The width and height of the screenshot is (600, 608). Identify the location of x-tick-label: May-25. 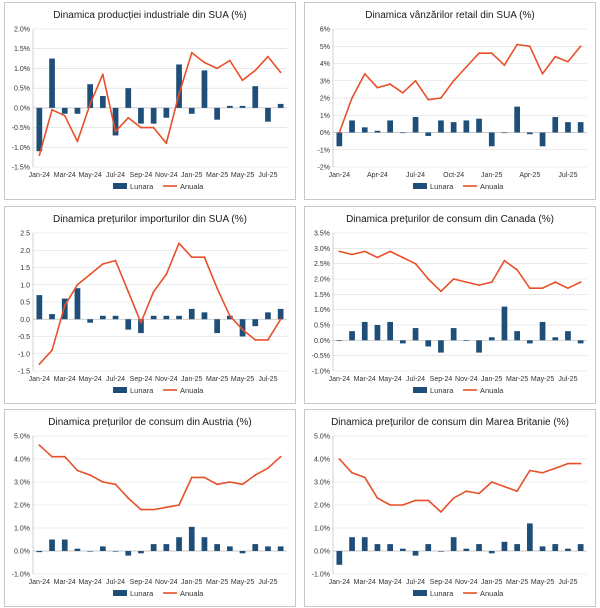
(242, 582).